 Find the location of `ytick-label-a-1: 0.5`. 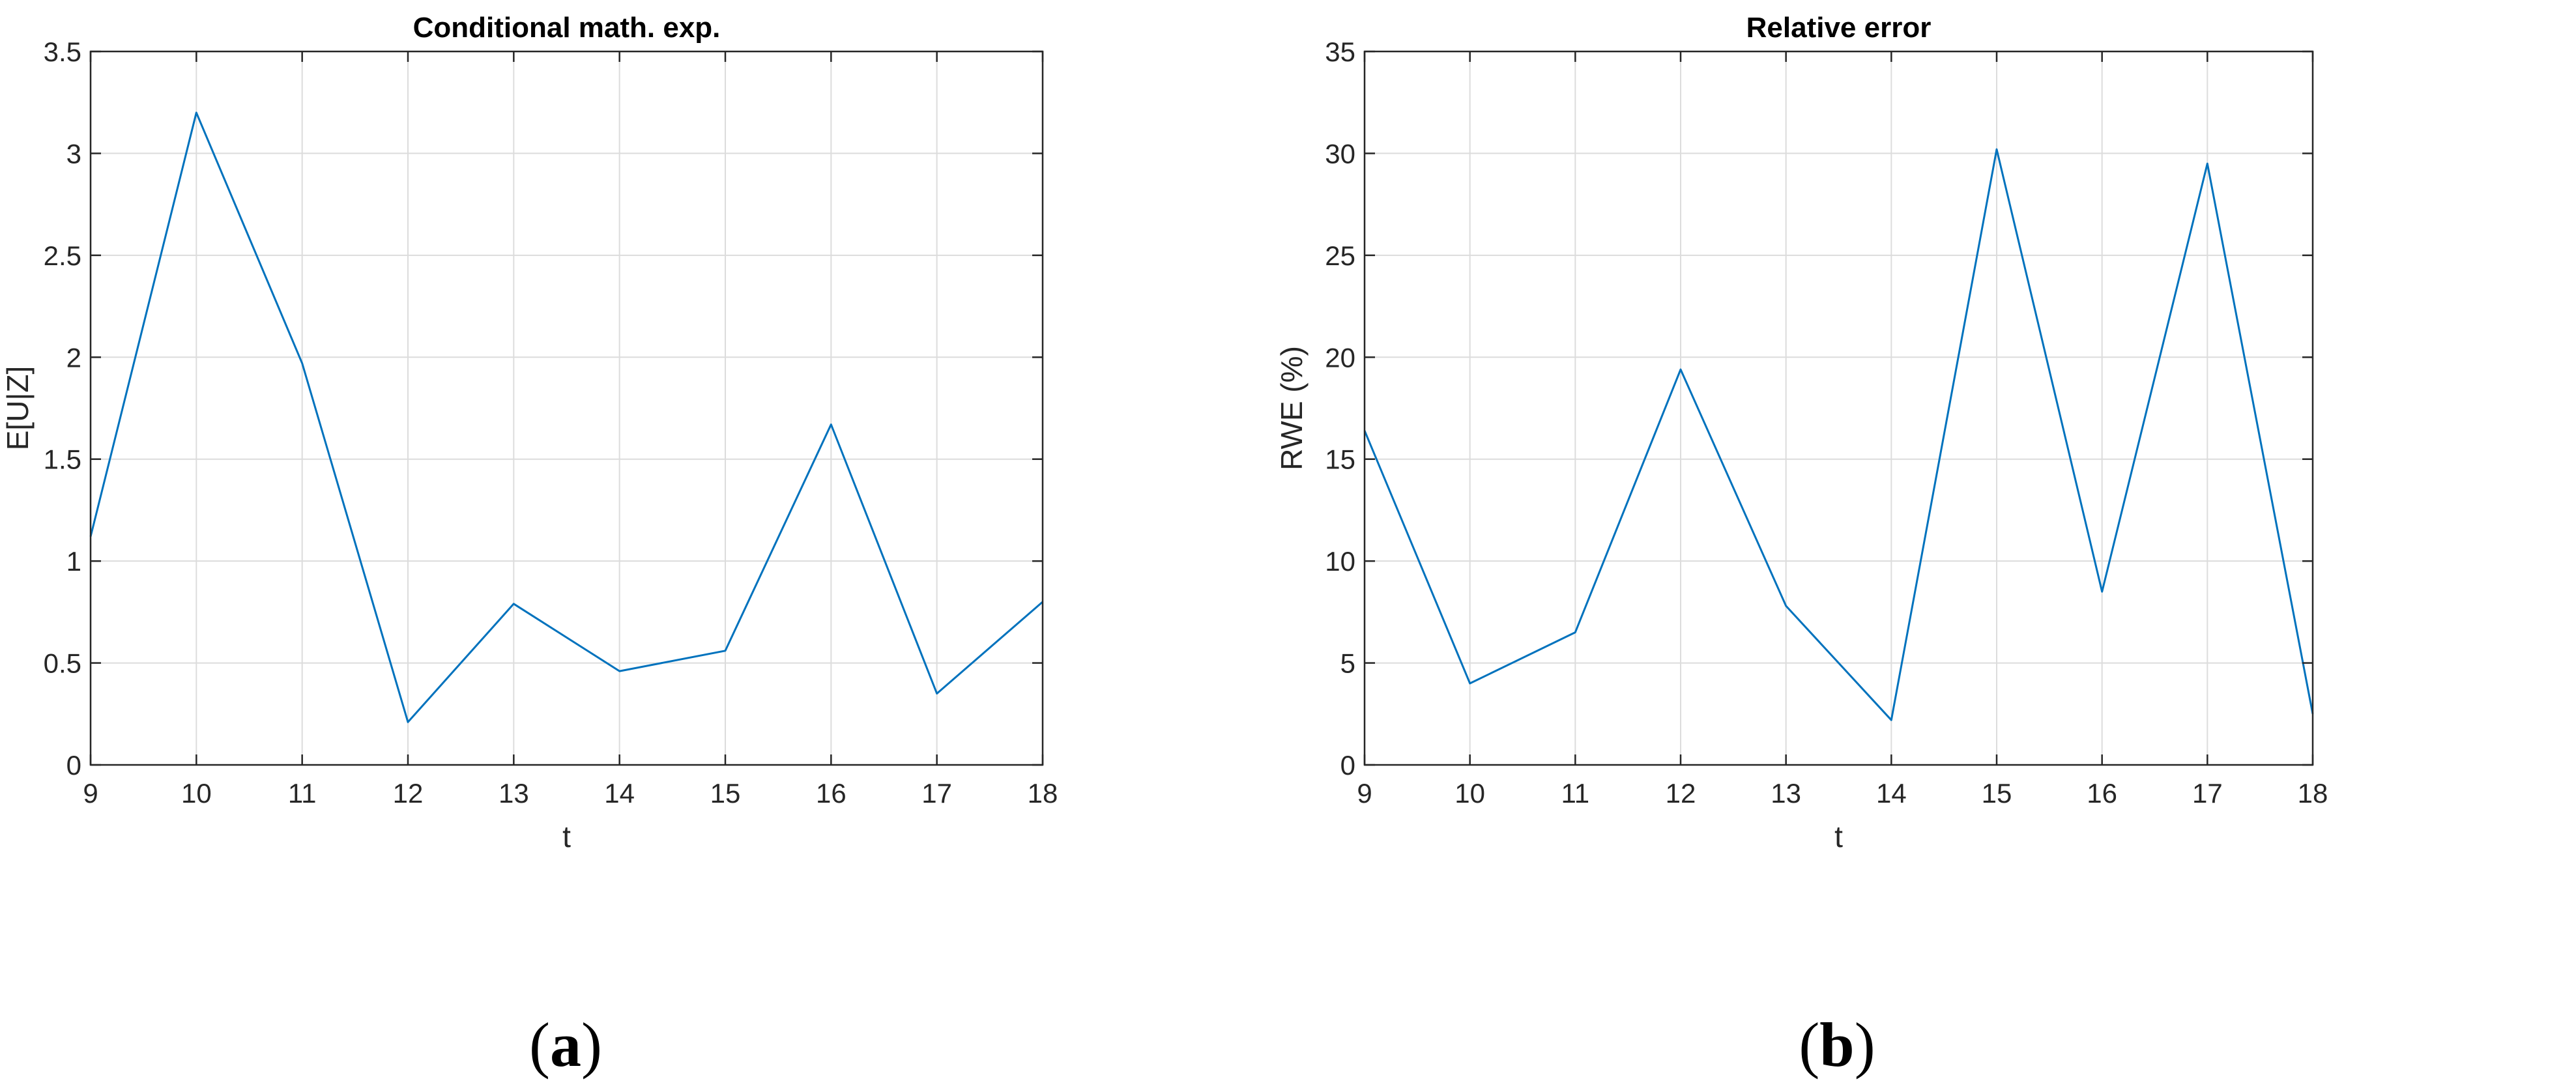

ytick-label-a-1: 0.5 is located at coordinates (62, 663).